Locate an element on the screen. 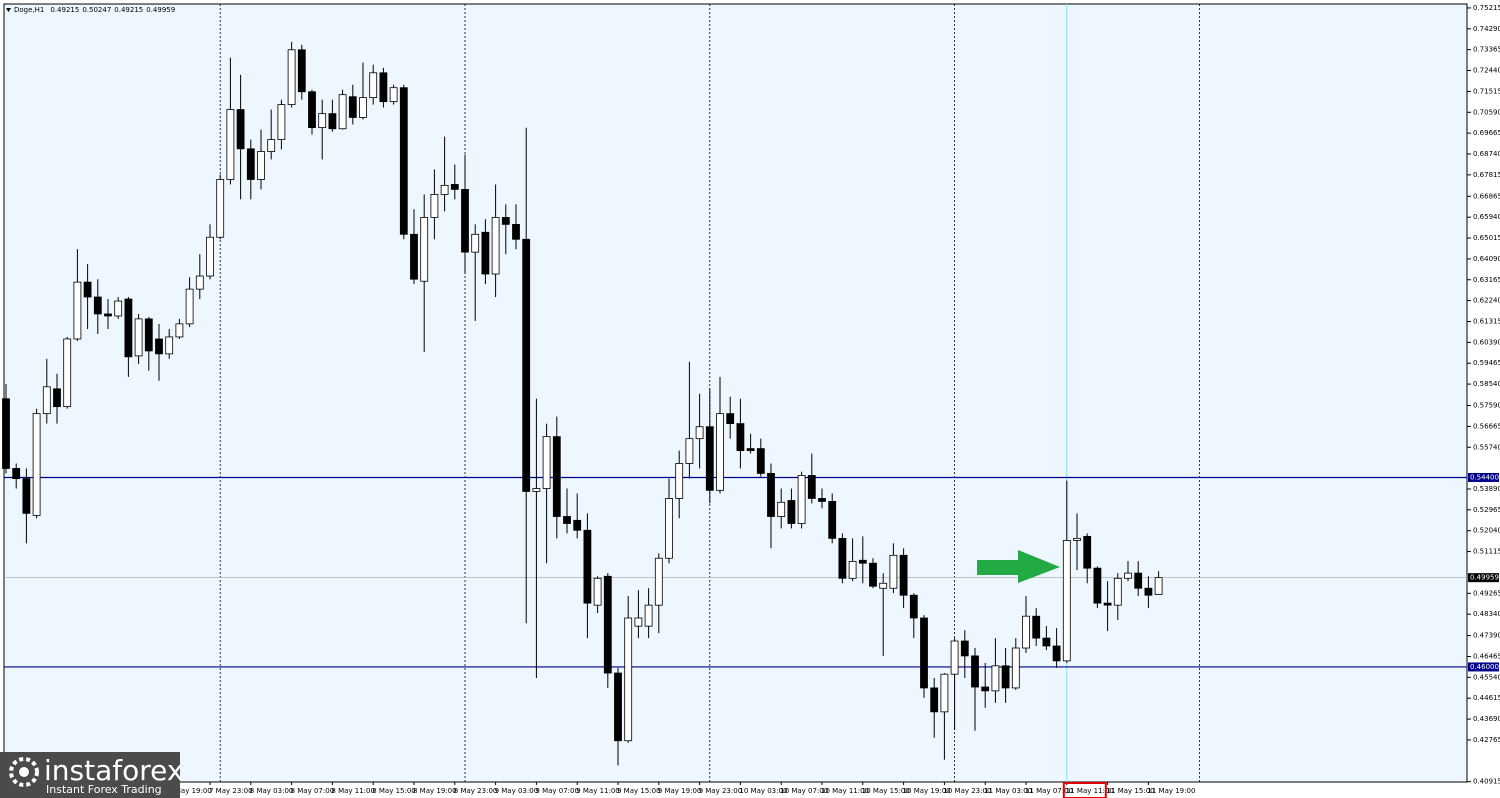 The image size is (1500, 798). header-close: 0.49959 is located at coordinates (160, 10).